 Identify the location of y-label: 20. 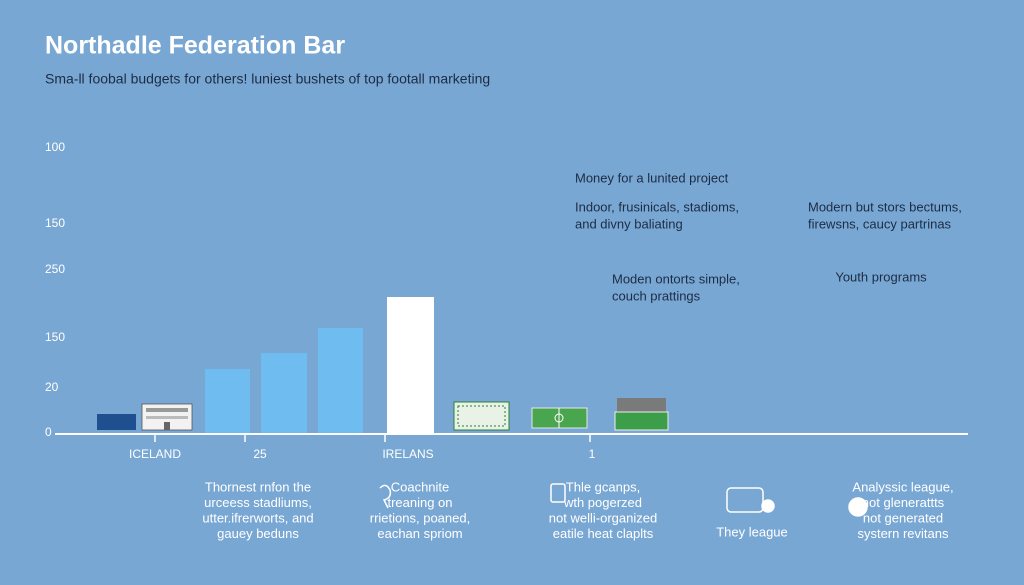
(52, 387).